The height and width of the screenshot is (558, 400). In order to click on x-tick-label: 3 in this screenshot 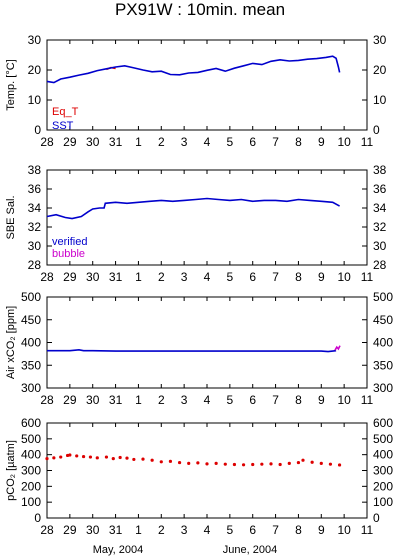, I will do `click(184, 400)`.